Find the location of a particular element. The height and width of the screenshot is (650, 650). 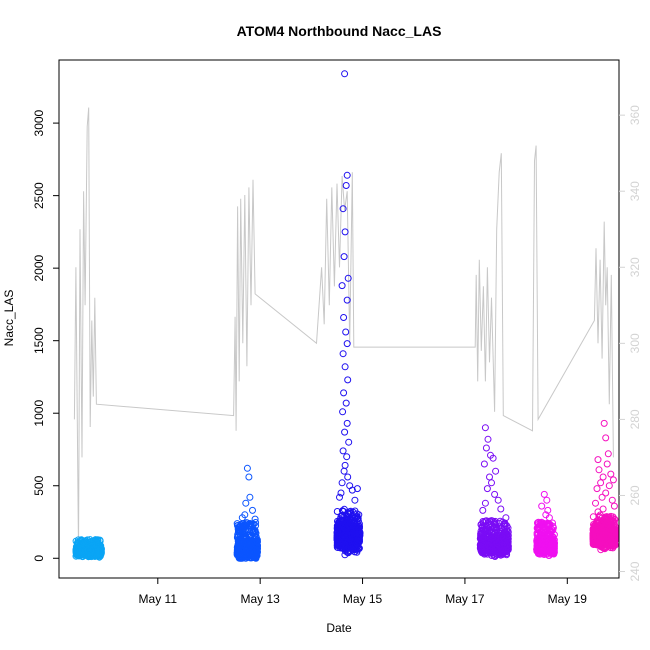

y2-tick-label: 320 is located at coordinates (635, 267).